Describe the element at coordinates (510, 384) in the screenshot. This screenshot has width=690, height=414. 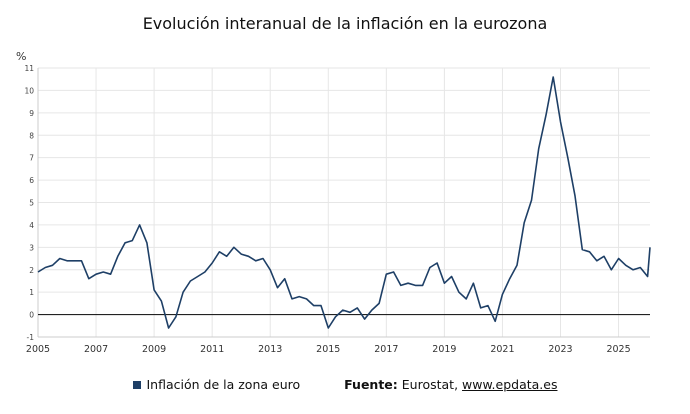
I see `source-link: www.epdata.es` at that location.